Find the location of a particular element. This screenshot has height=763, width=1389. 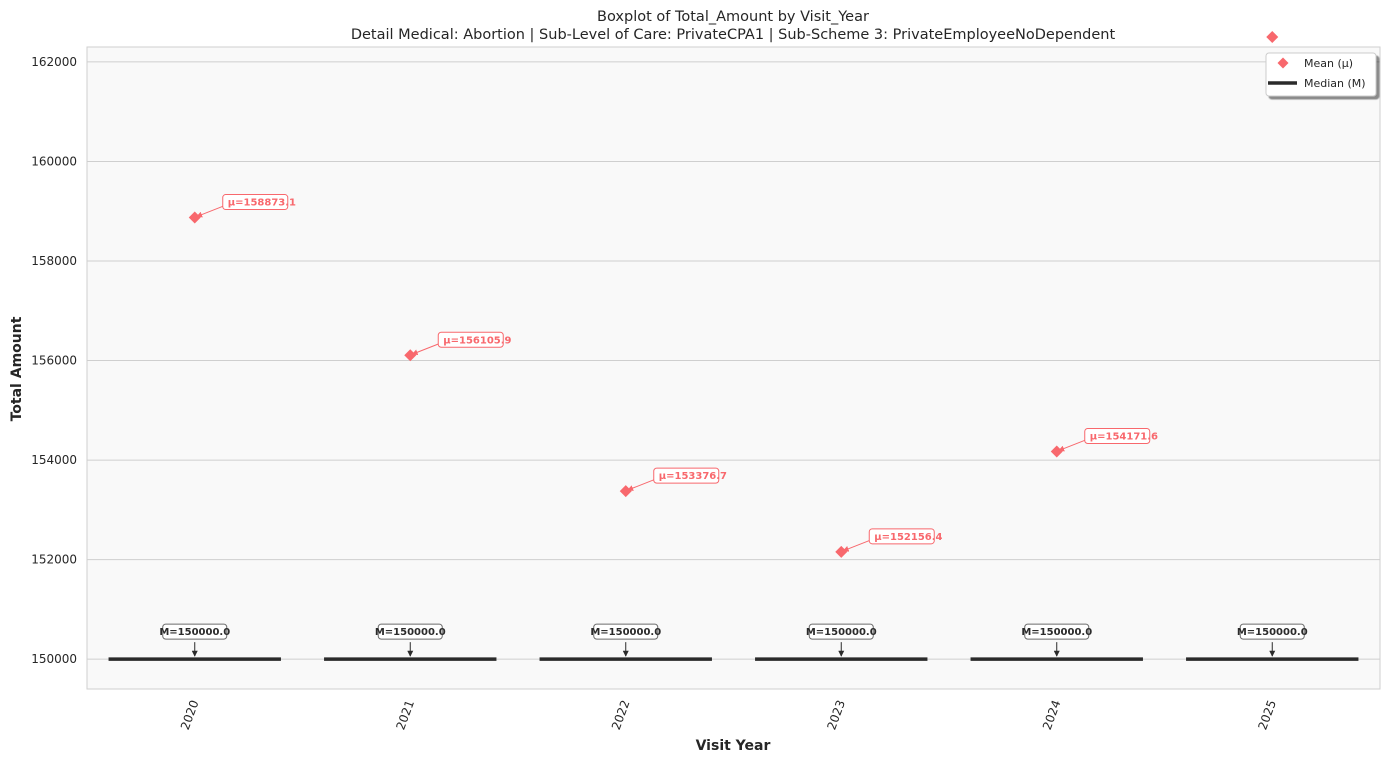

legend-median-label: Median (M) is located at coordinates (1335, 83).